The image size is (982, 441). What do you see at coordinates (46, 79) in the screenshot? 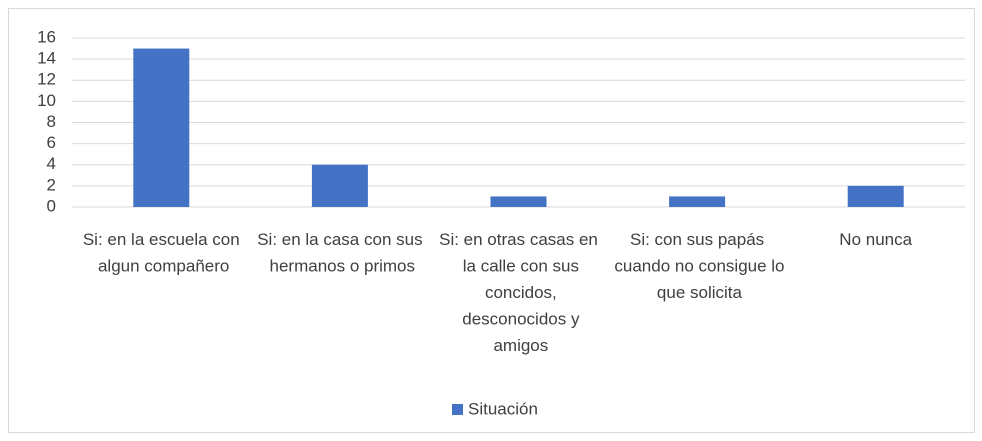
I see `y-tick-label: 12` at bounding box center [46, 79].